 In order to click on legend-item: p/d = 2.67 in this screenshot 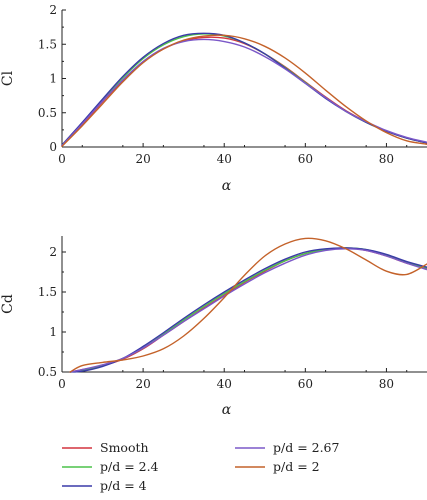, I will do `click(287, 447)`.